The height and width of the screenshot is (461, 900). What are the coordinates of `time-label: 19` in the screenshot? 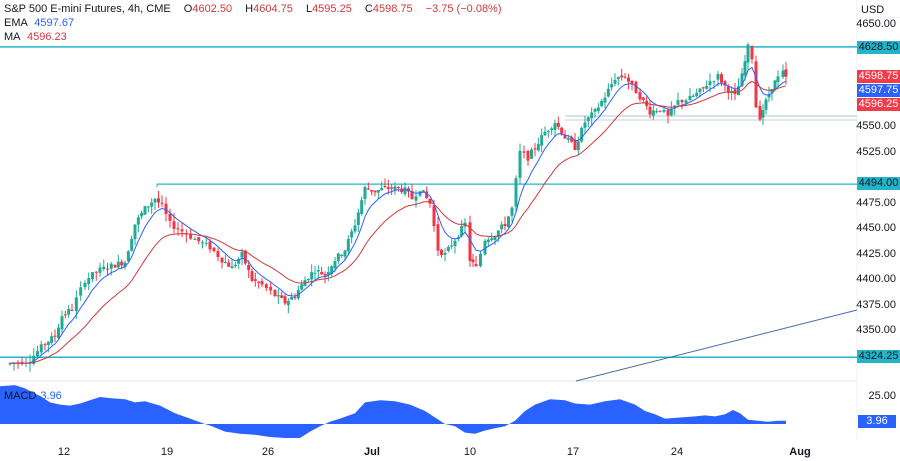 It's located at (167, 452).